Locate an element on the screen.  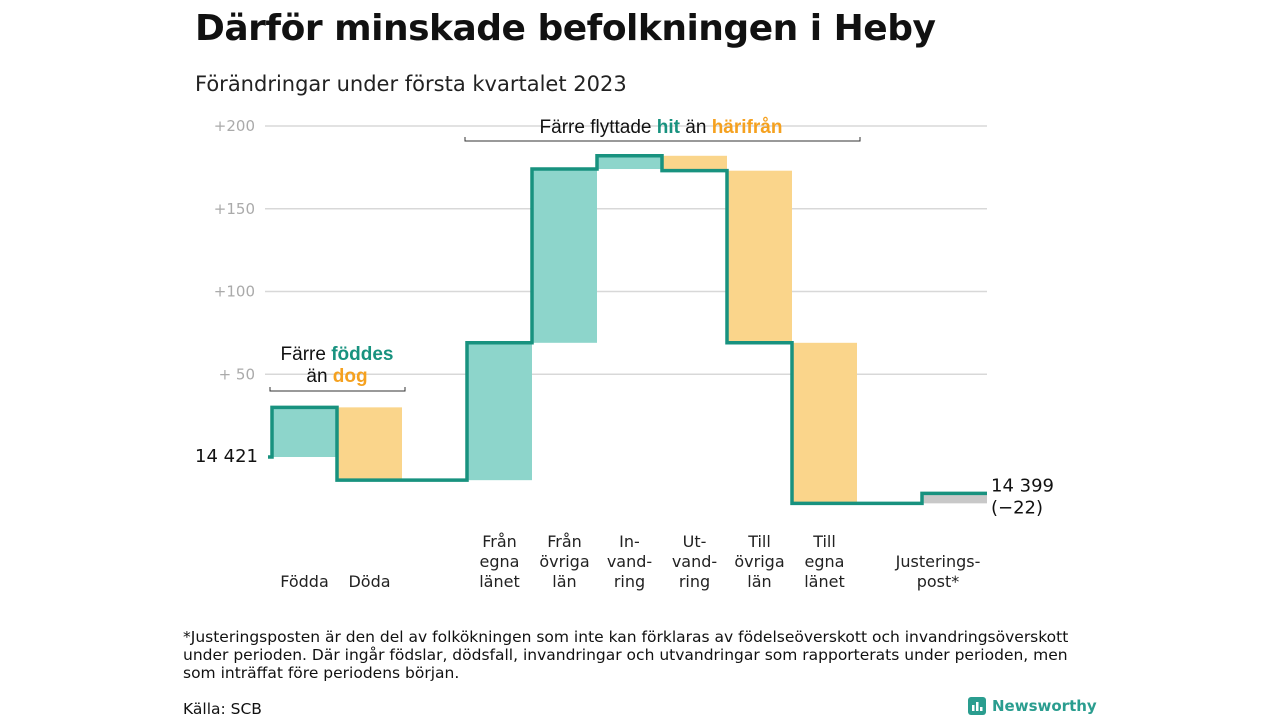
y-tick-label: +150 is located at coordinates (234, 209).